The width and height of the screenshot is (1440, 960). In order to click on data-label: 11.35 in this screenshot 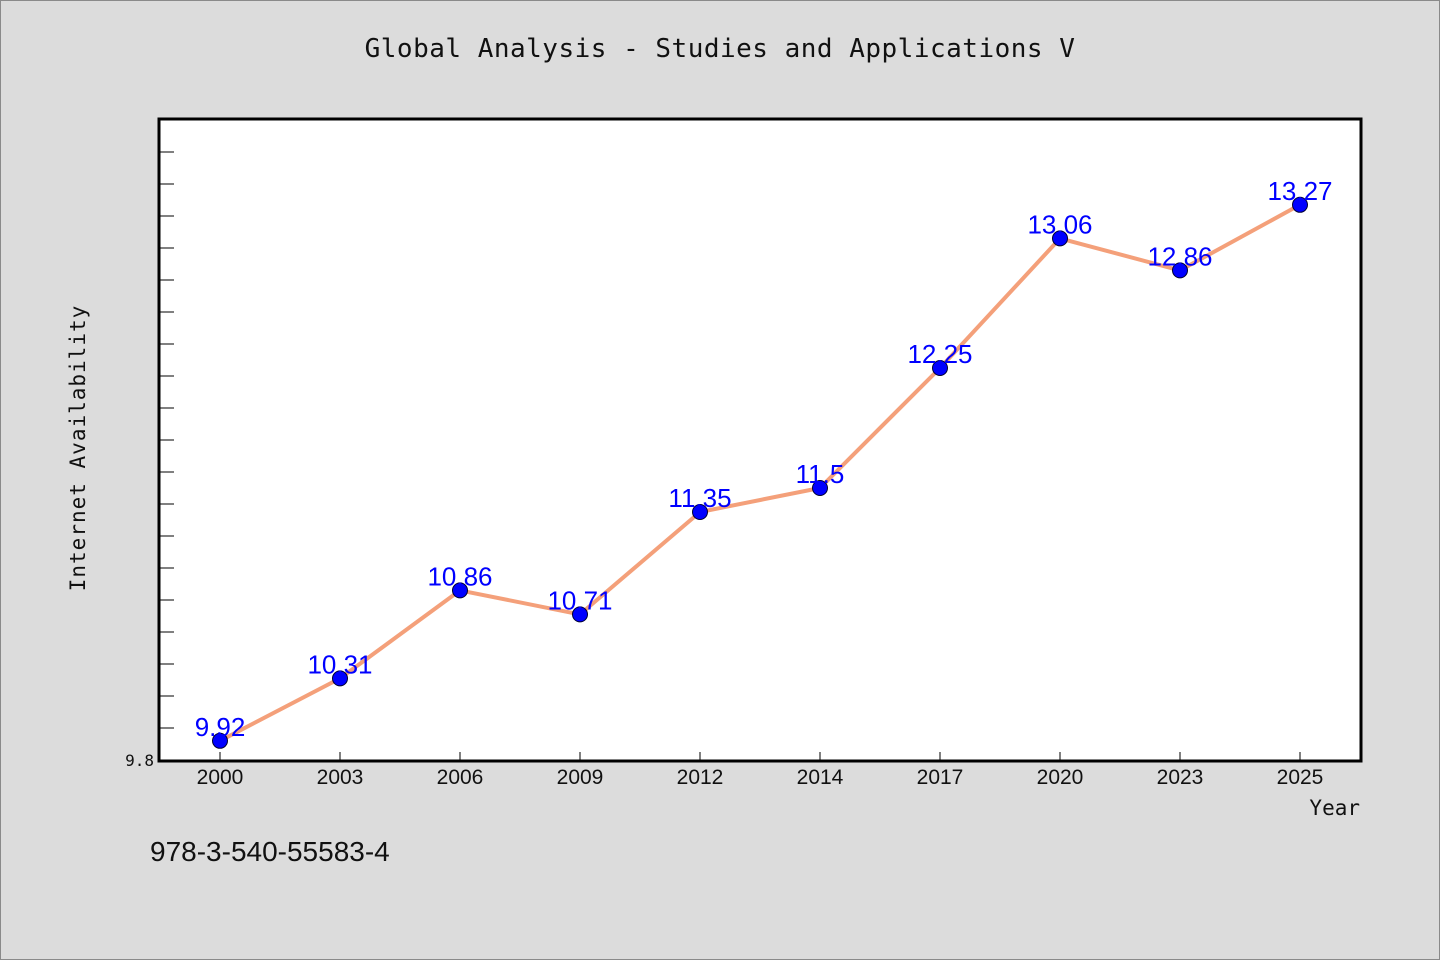, I will do `click(699, 498)`.